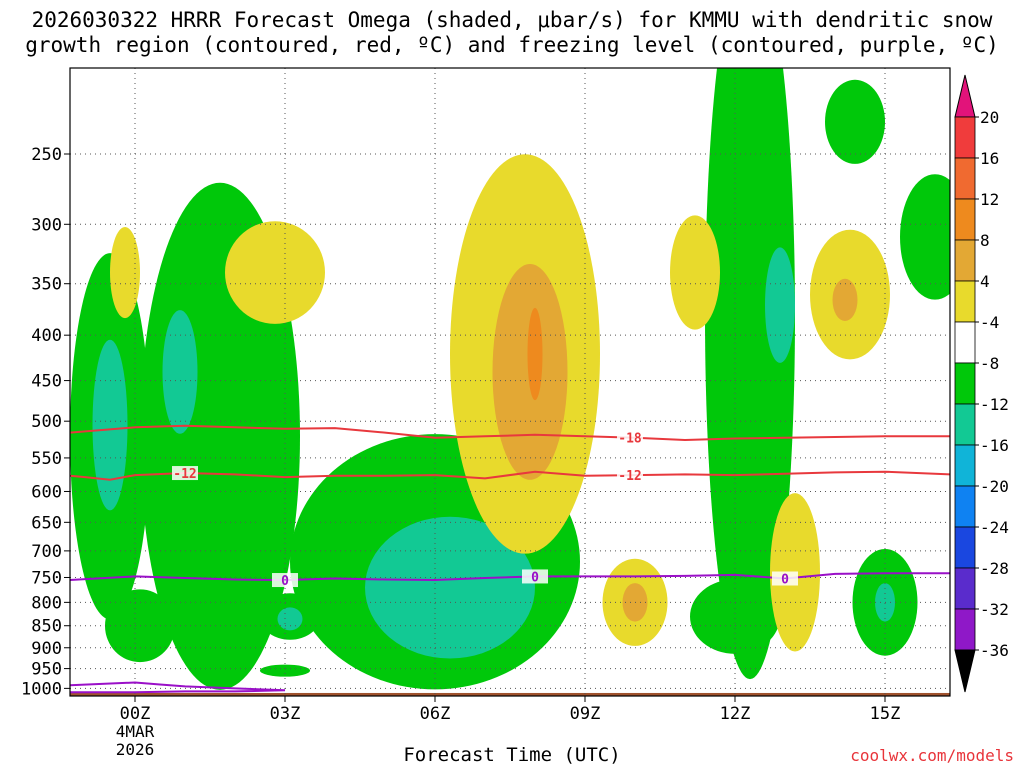 The image size is (1024, 768). What do you see at coordinates (989, 117) in the screenshot?
I see `colorbar-label-0: 20` at bounding box center [989, 117].